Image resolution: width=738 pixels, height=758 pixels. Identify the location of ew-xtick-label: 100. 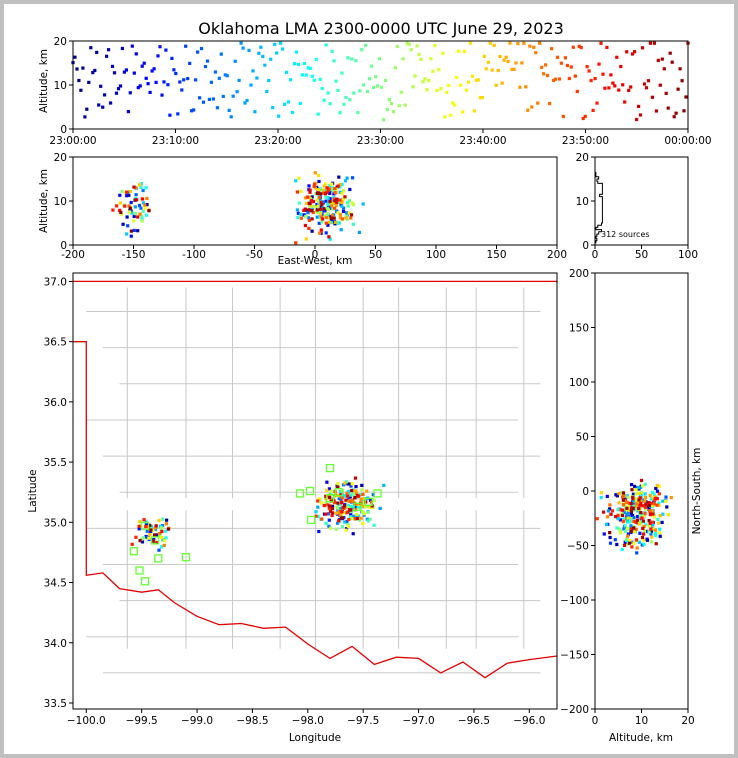
(436, 255).